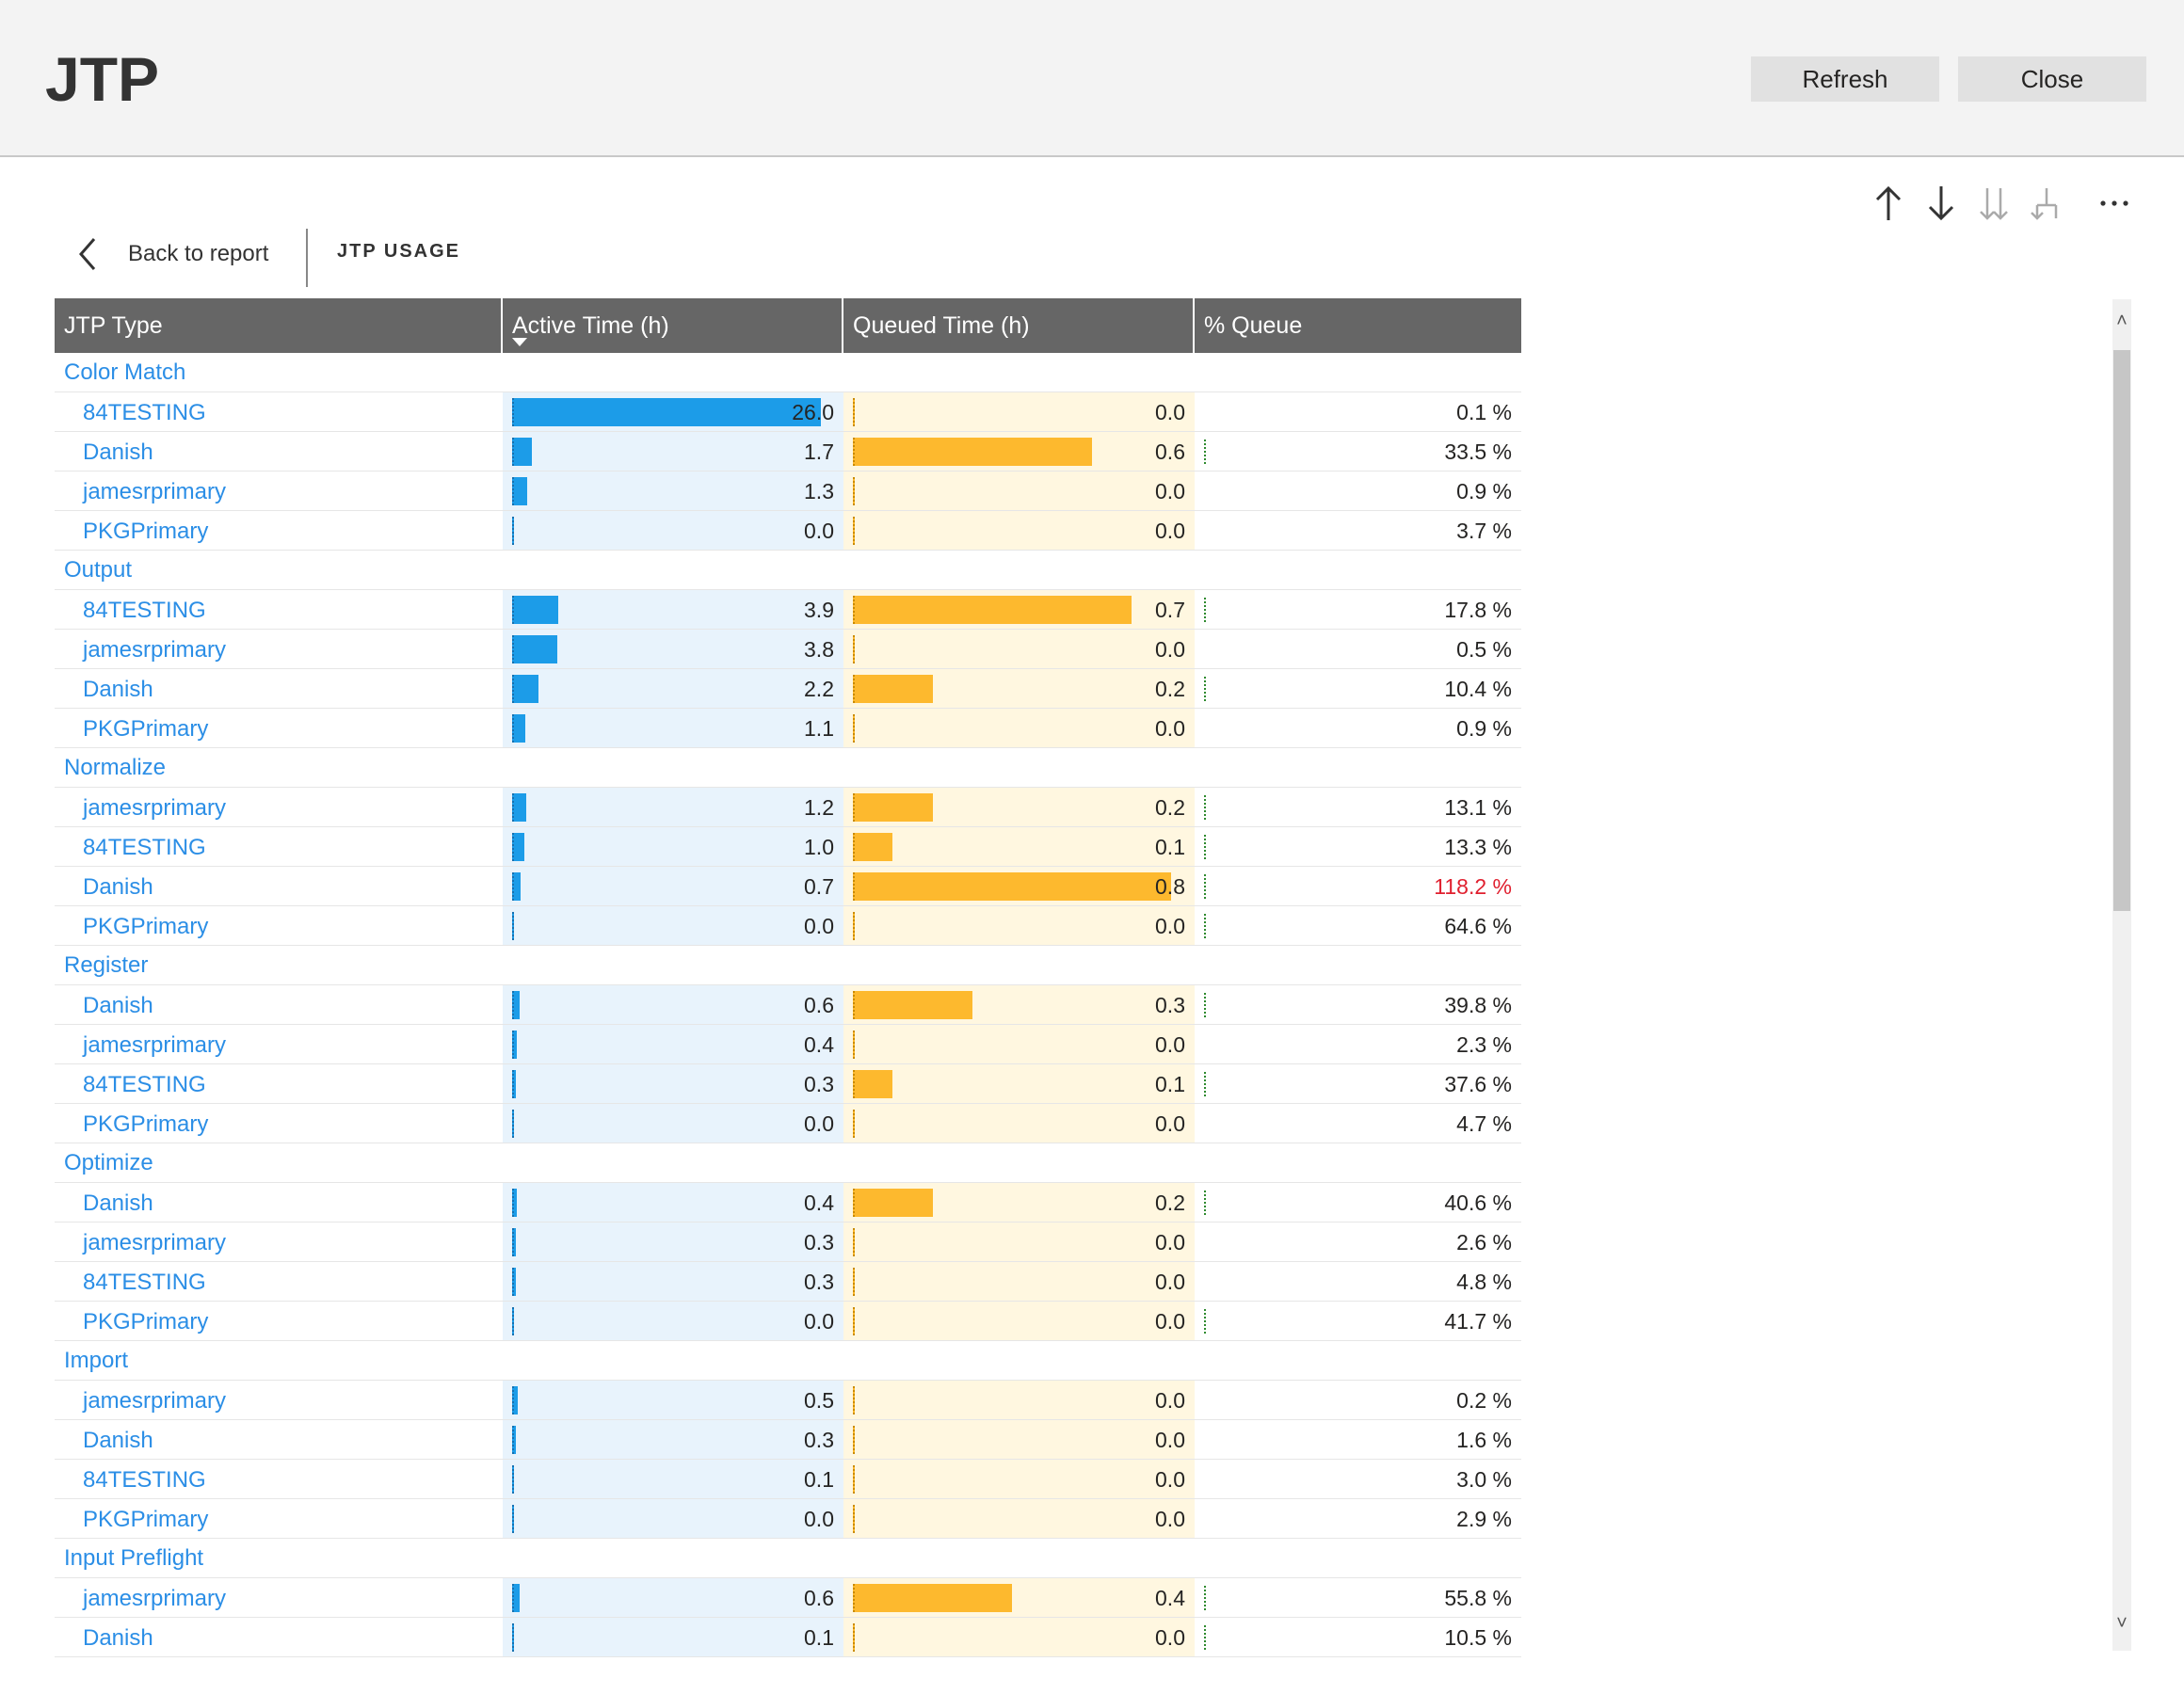 The image size is (2184, 1694). I want to click on scroll-down-icon: ˅, so click(2122, 1623).